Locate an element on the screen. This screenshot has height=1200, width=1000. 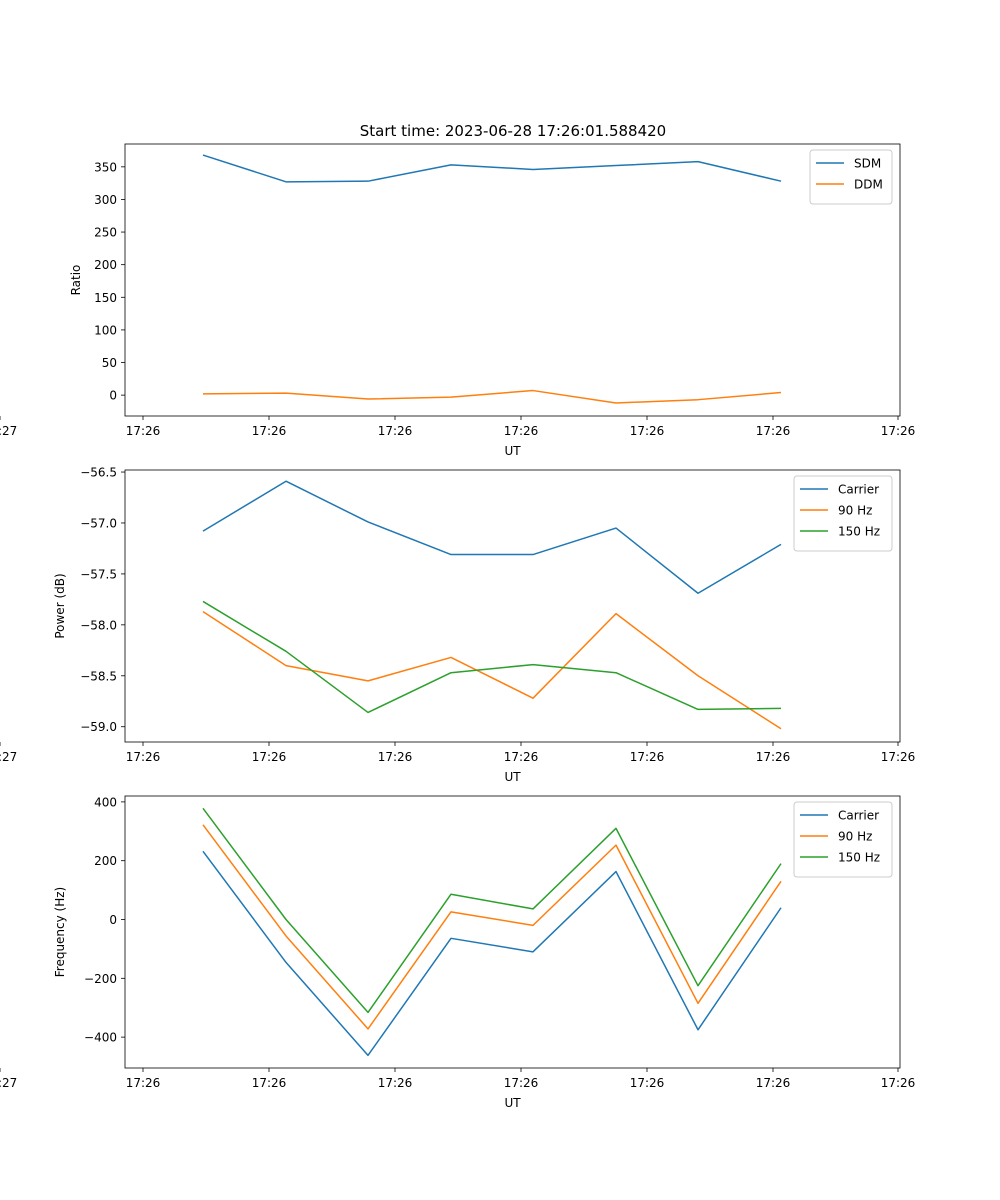
legend-entry: DDM is located at coordinates (868, 185).